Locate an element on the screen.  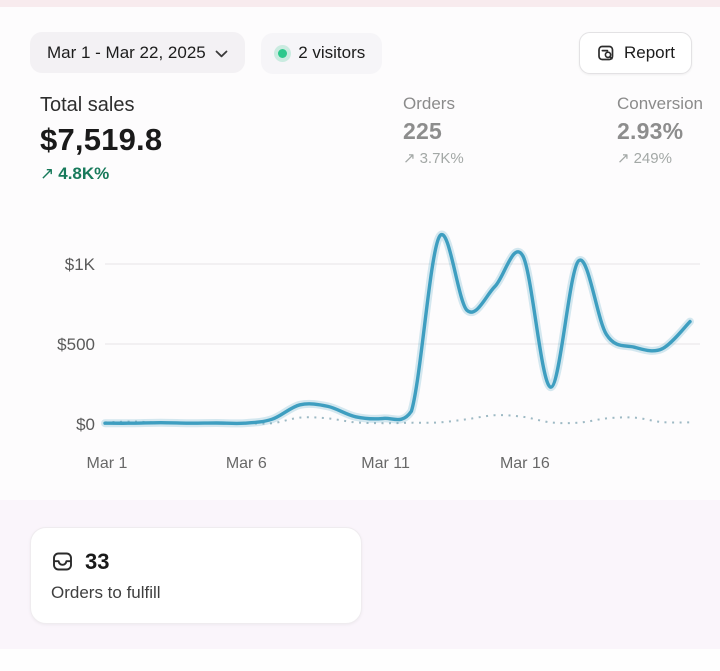
x-axis-label: Mar 16 is located at coordinates (525, 463).